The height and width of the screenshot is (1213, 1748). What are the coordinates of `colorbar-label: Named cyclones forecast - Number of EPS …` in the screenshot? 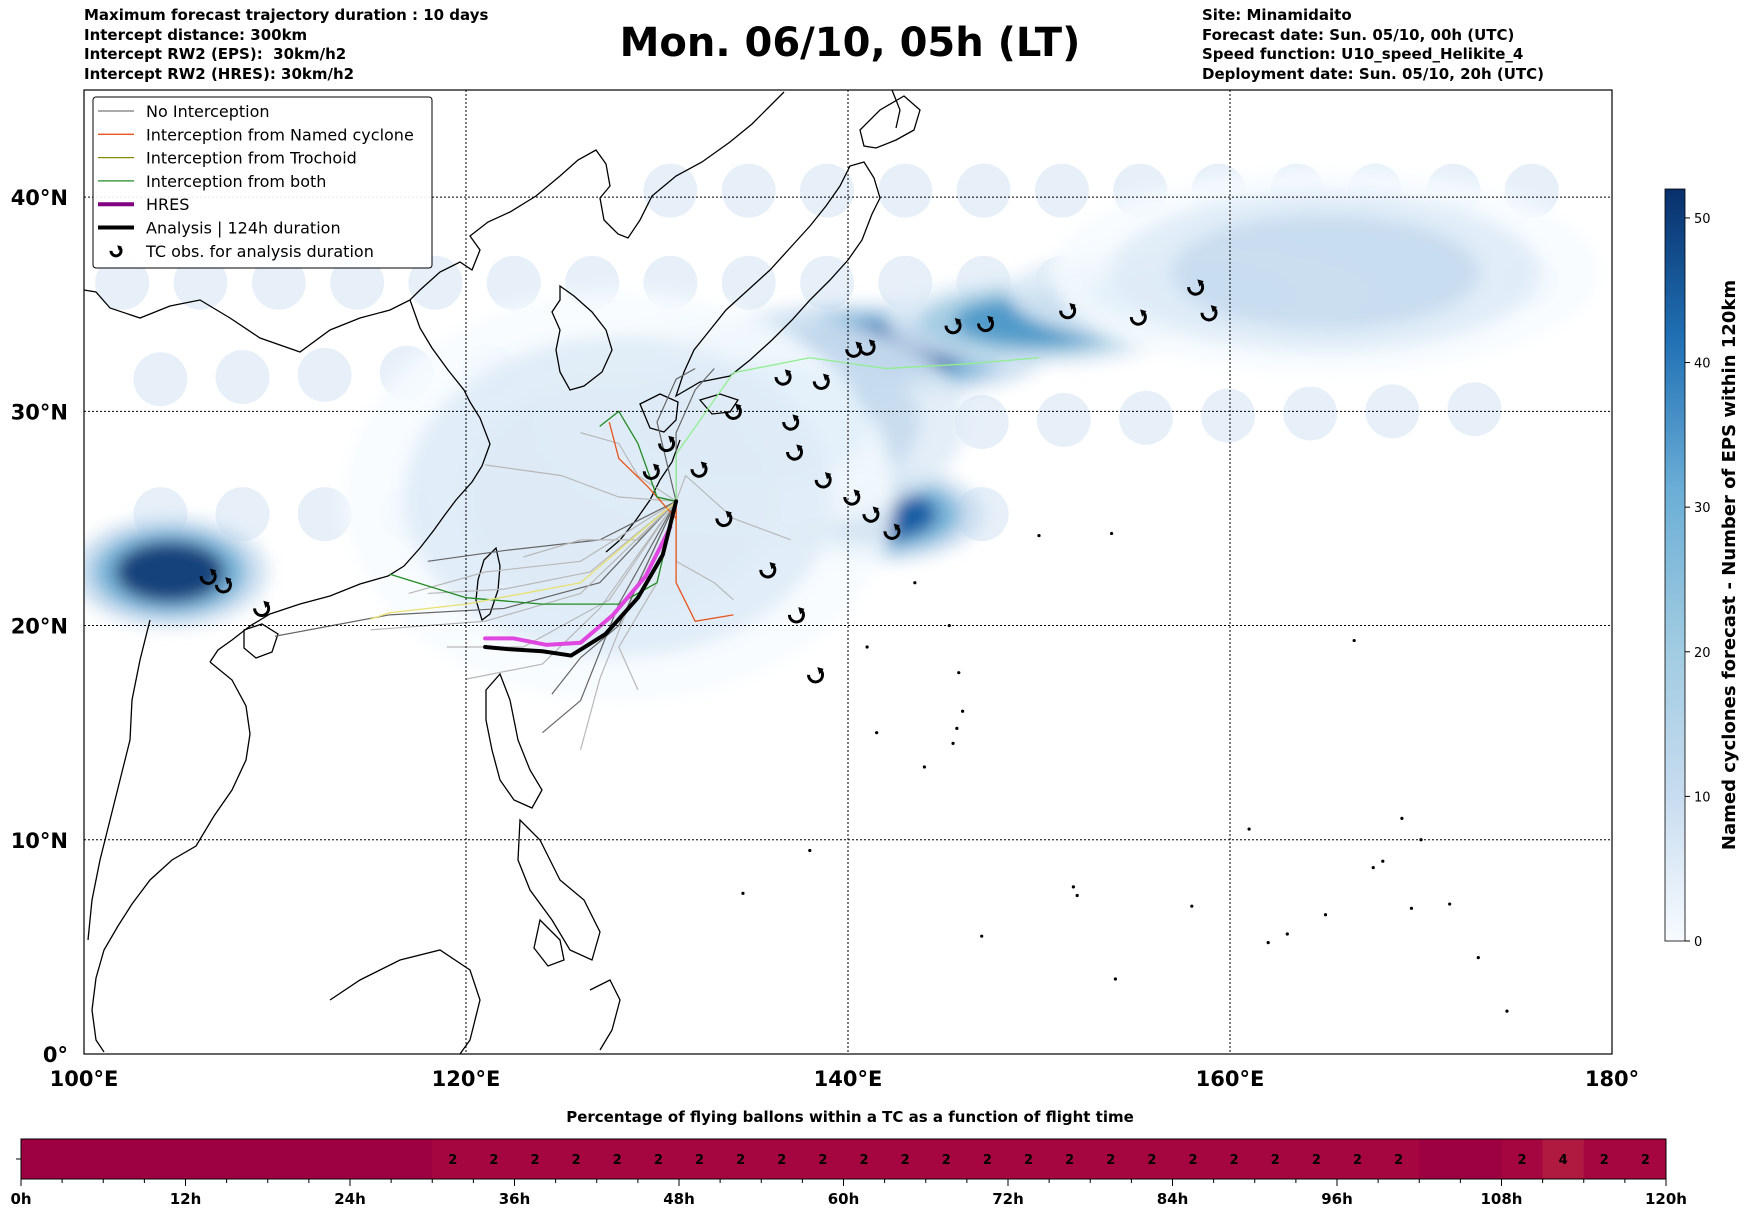 It's located at (1729, 565).